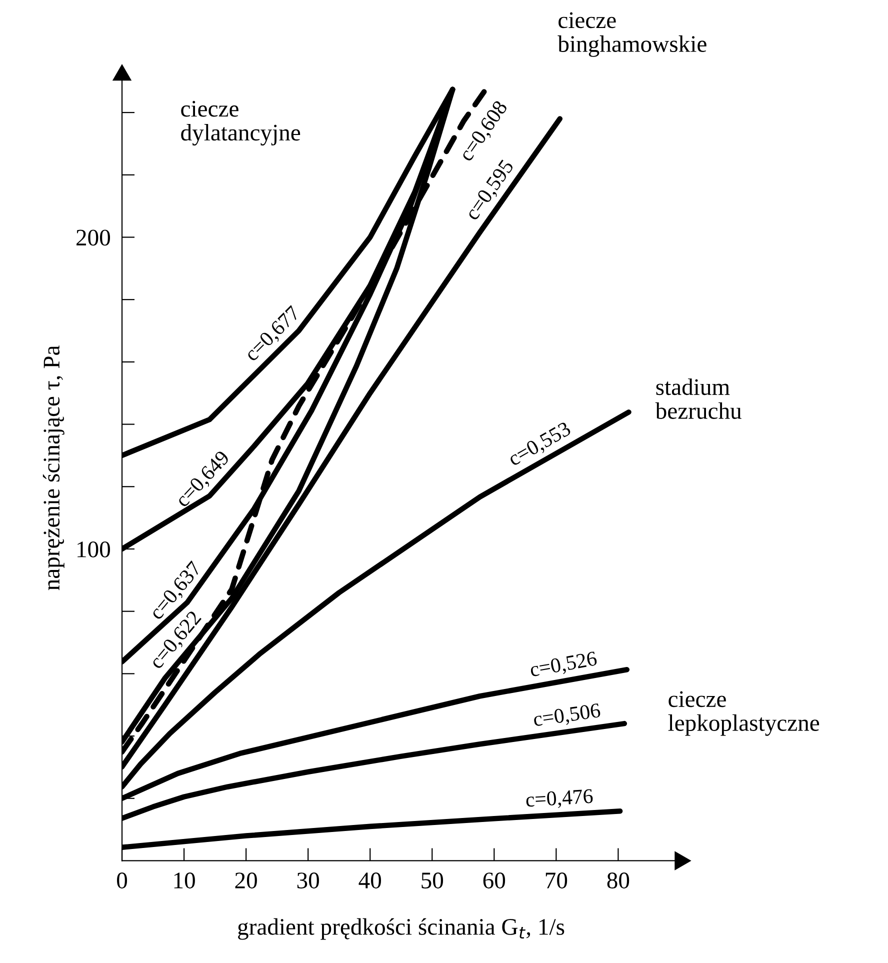  I want to click on annotation: ciecze lepkoplastyczne, so click(744, 713).